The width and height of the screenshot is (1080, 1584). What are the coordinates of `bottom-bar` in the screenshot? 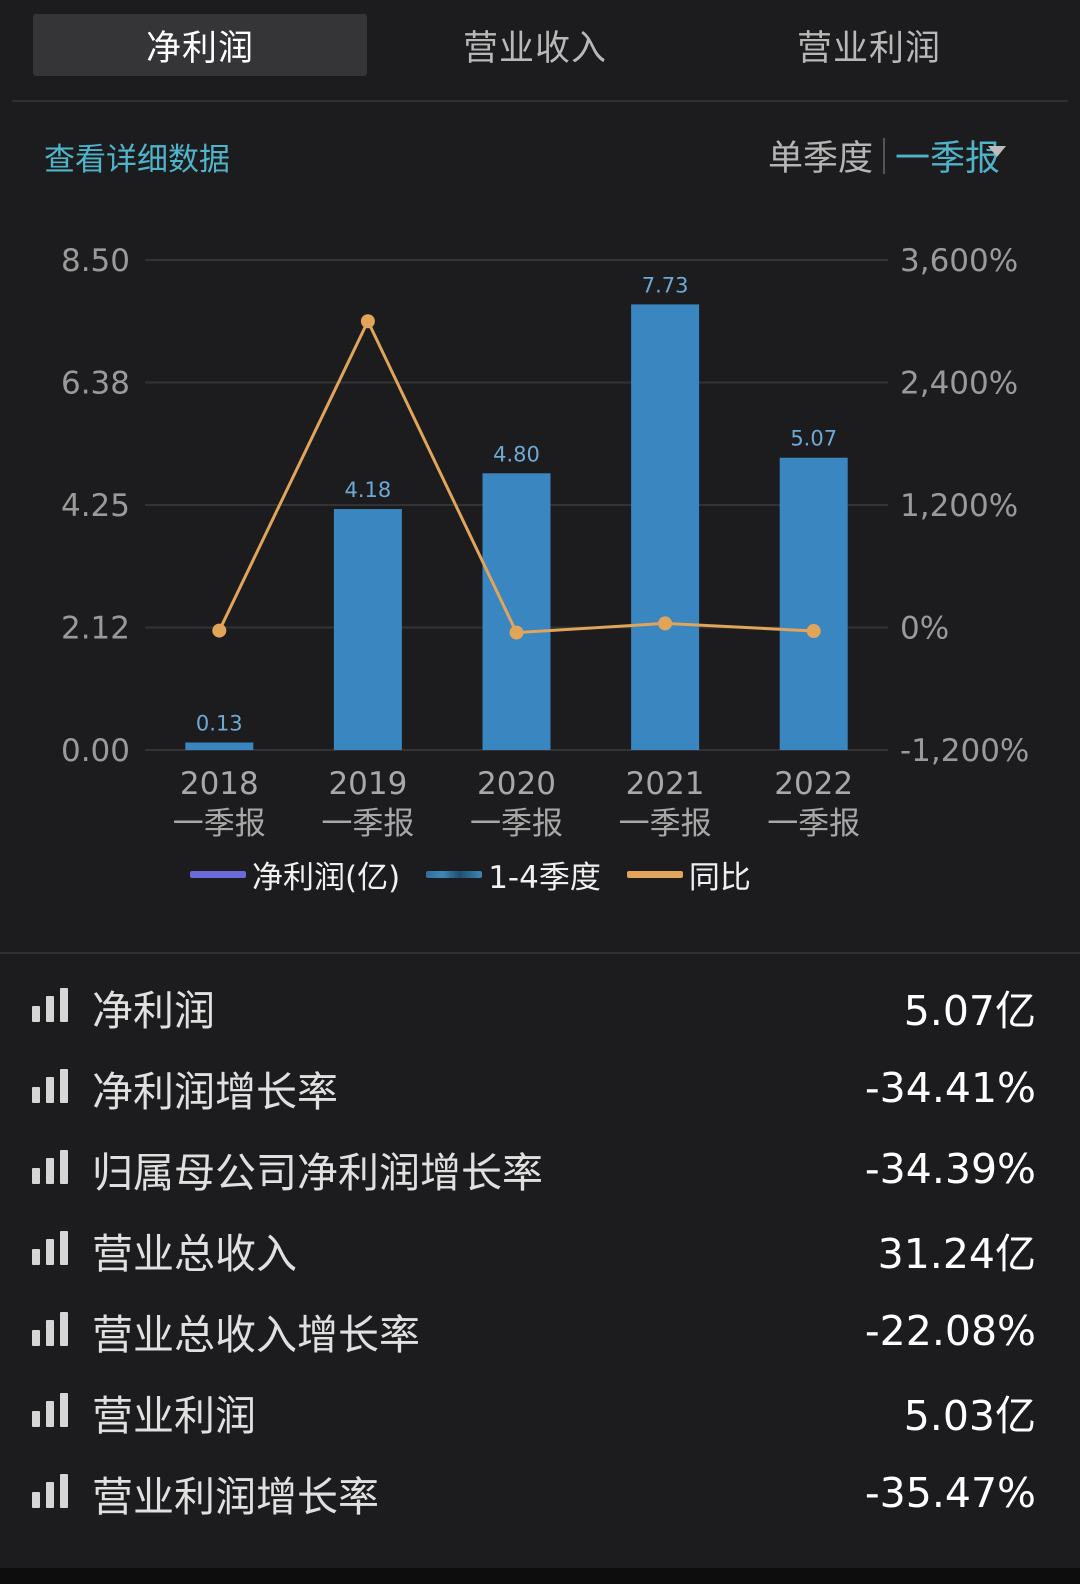 It's located at (540, 1576).